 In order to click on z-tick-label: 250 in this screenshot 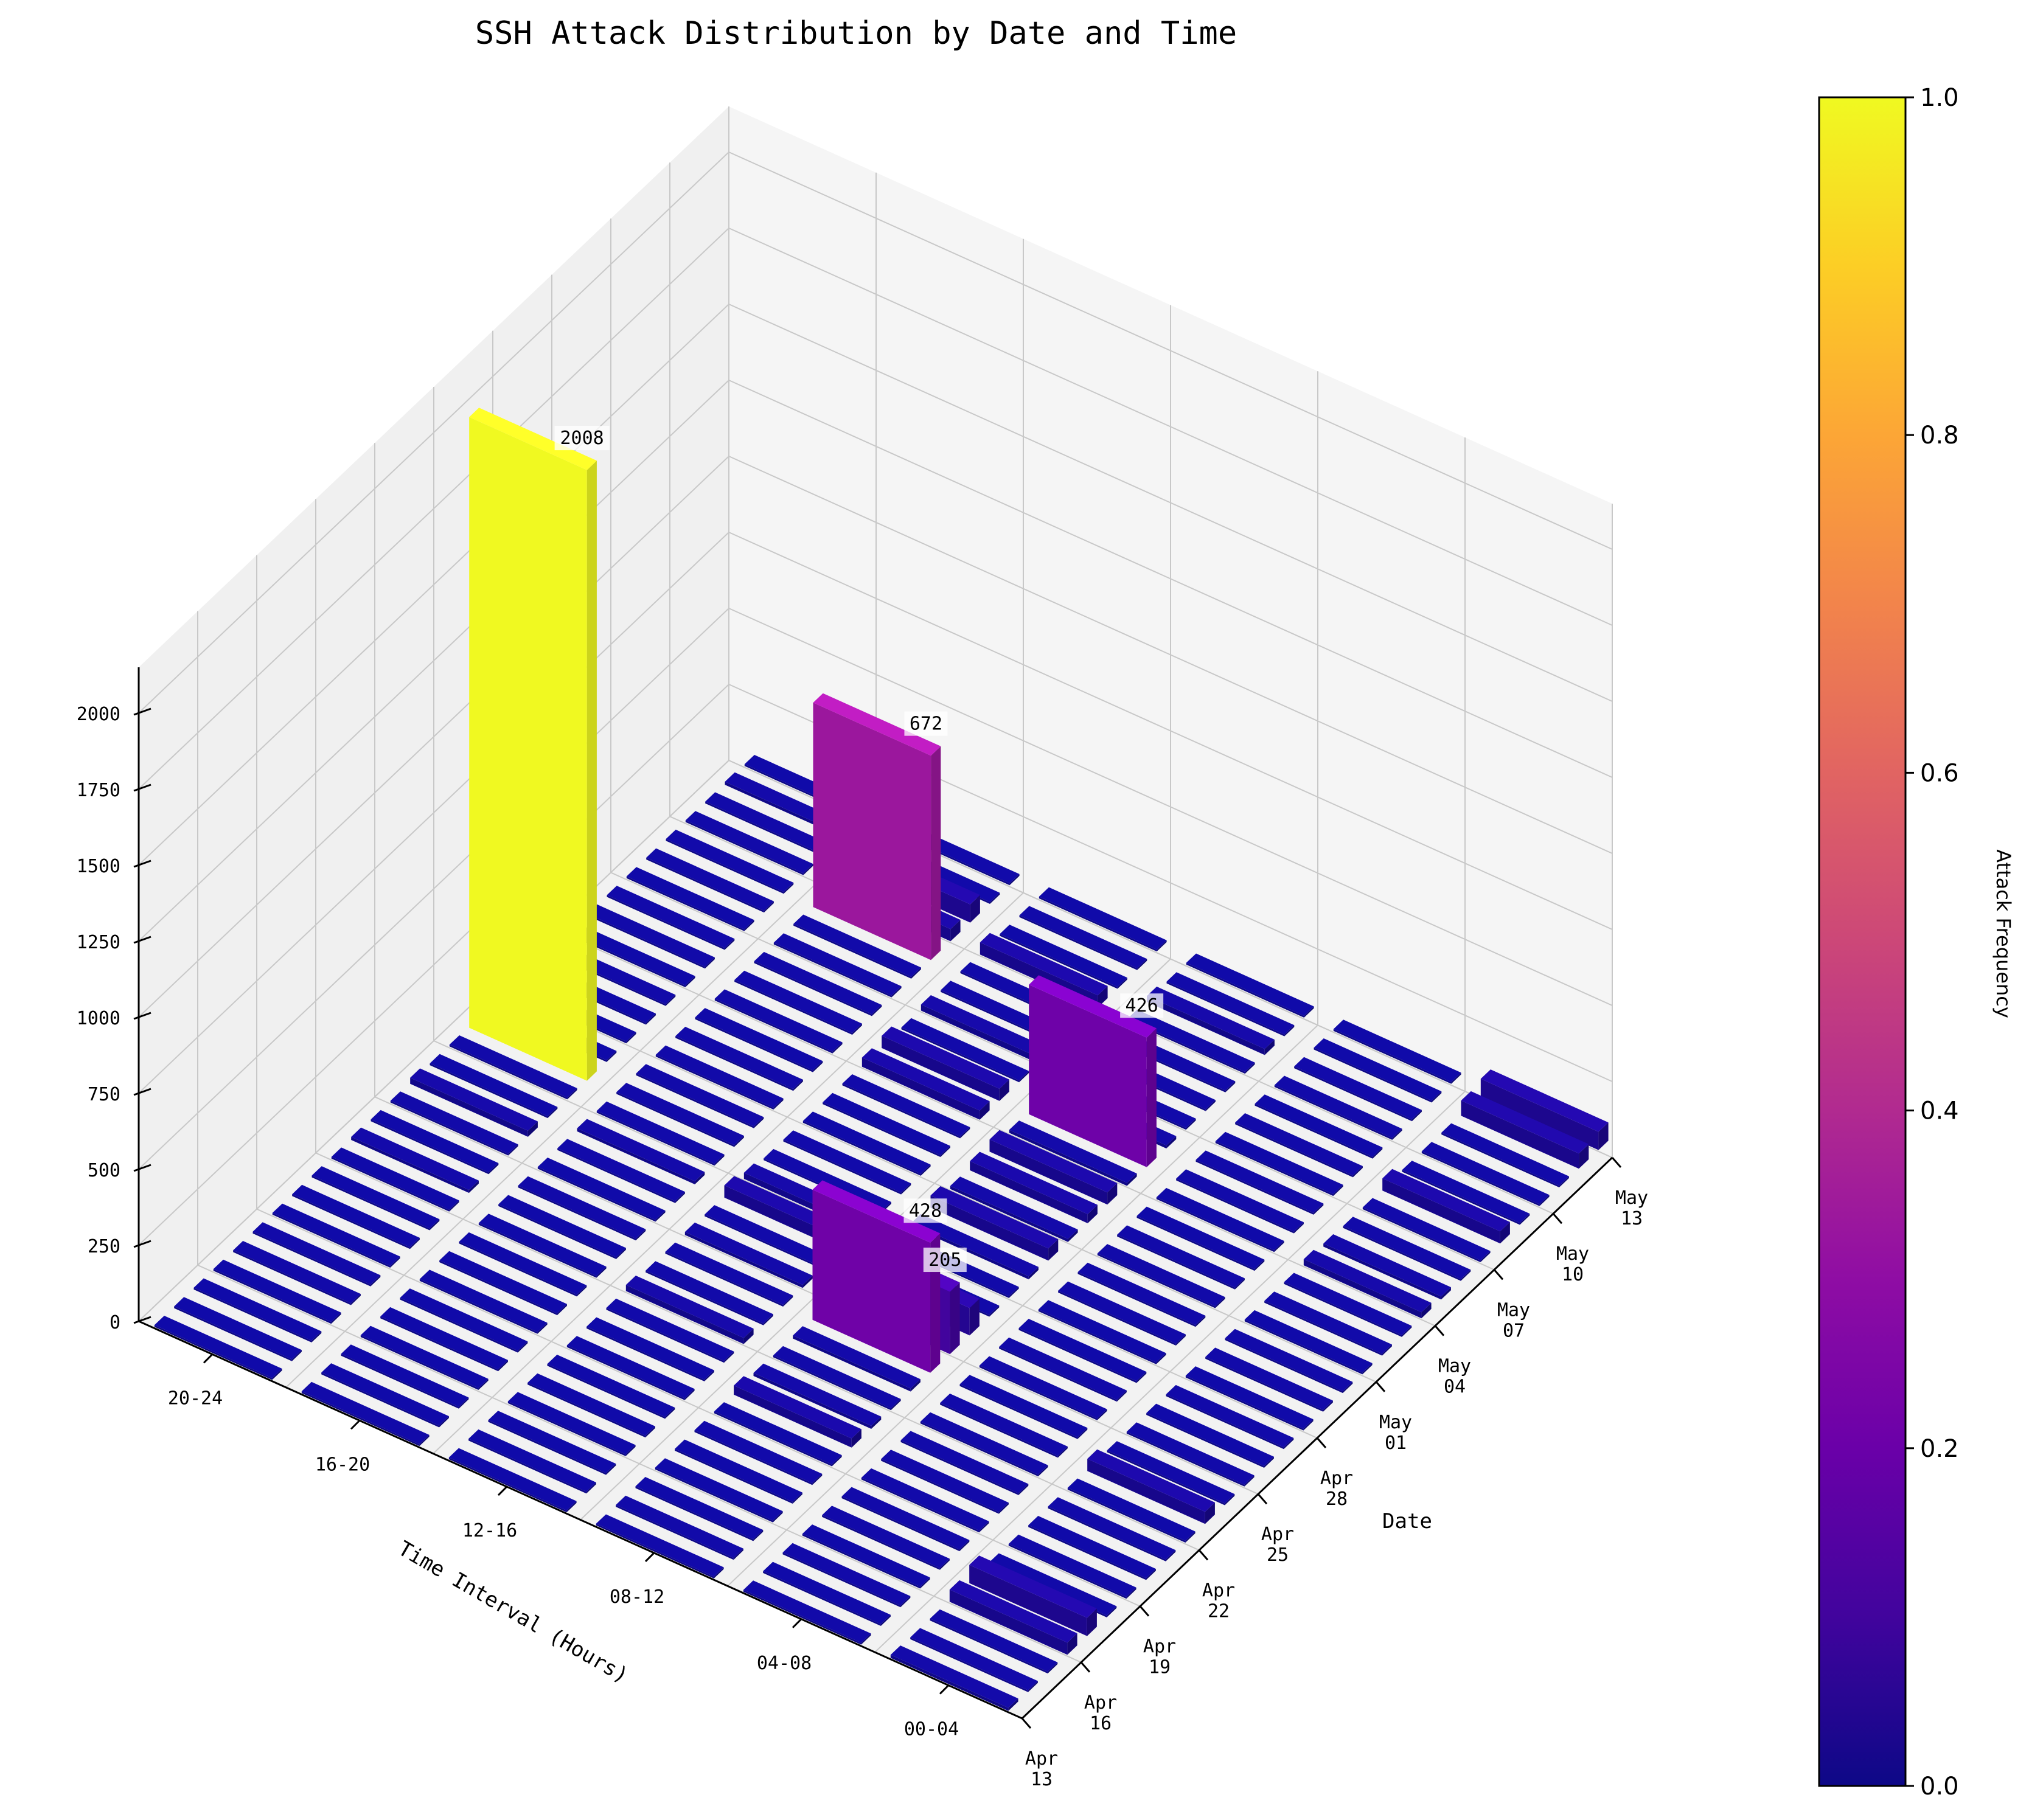, I will do `click(104, 1246)`.